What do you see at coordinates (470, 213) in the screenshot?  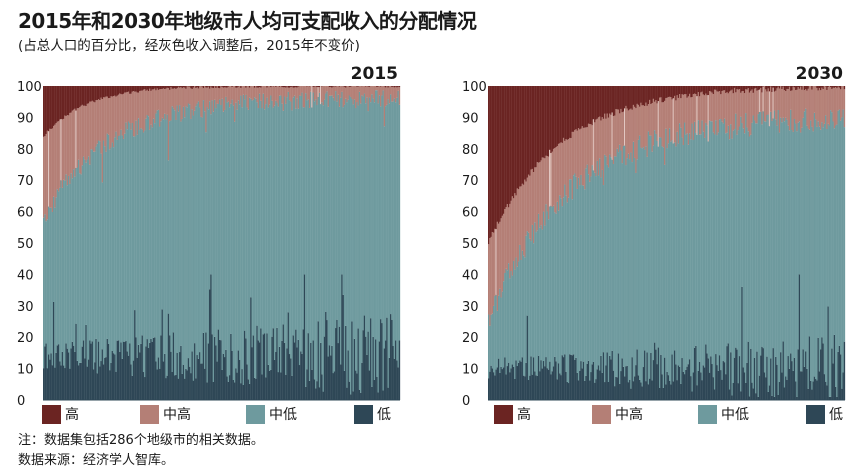 I see `y-tick-label: 60` at bounding box center [470, 213].